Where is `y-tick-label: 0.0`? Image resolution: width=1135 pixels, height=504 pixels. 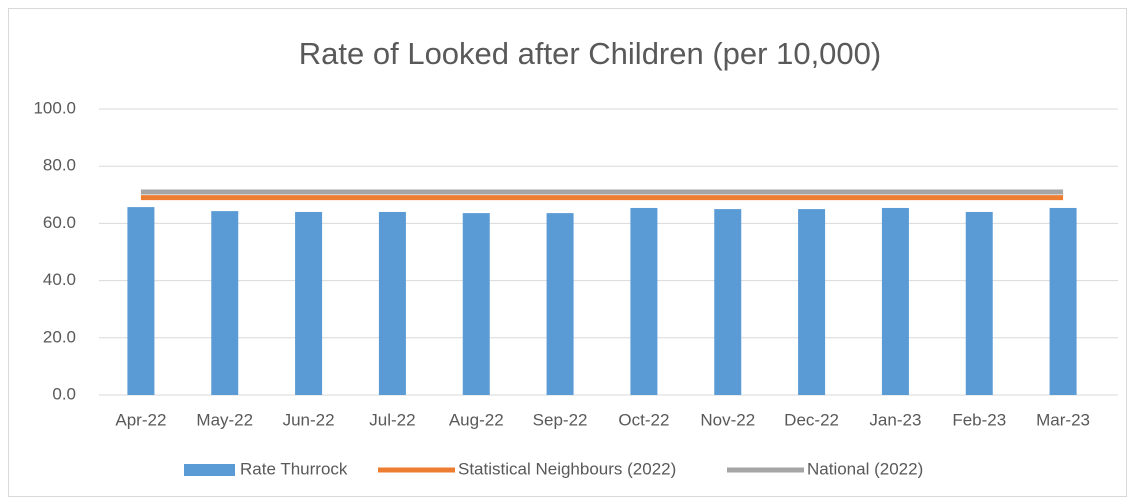 y-tick-label: 0.0 is located at coordinates (64, 393).